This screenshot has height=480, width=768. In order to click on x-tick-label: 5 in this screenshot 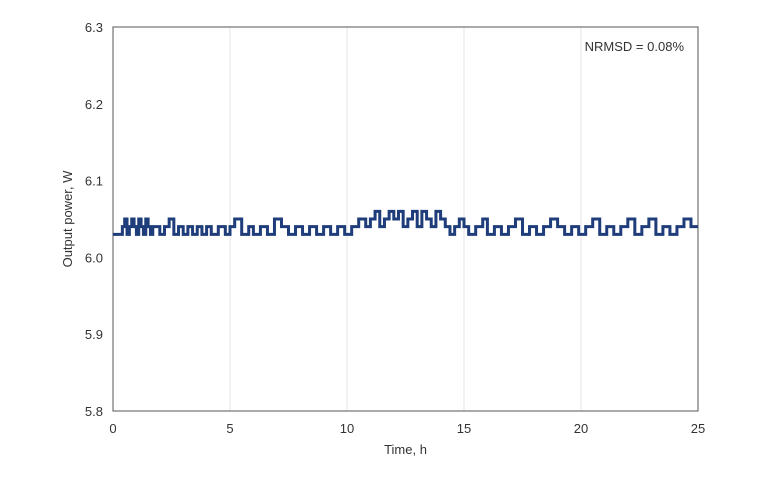, I will do `click(229, 428)`.